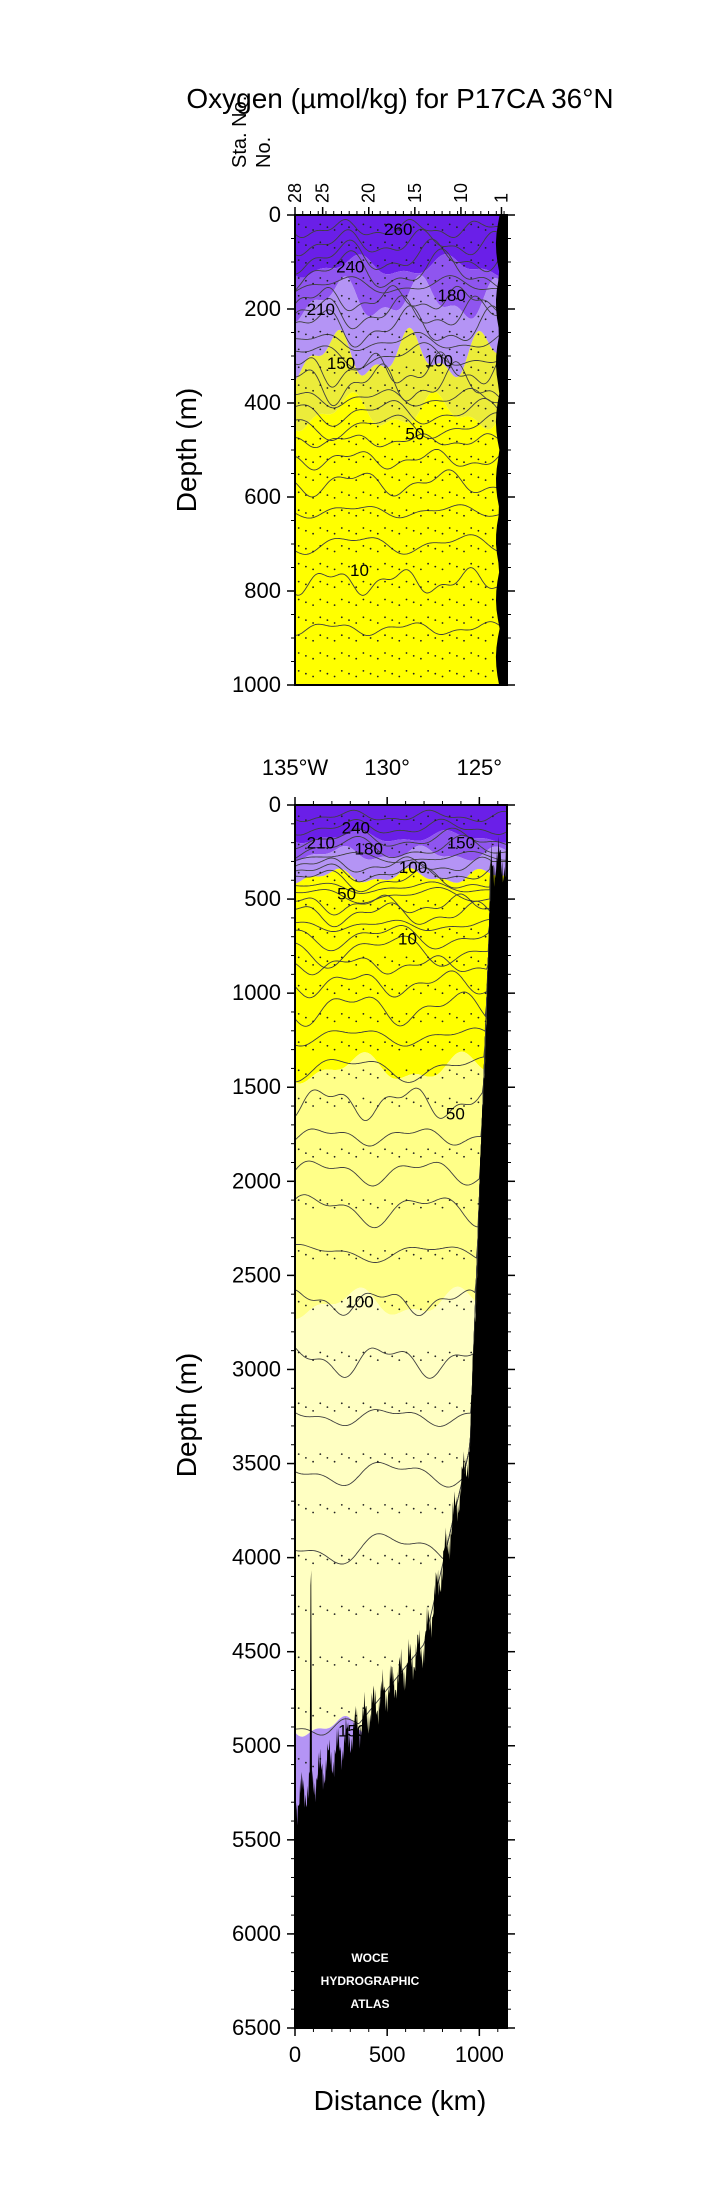 This screenshot has height=2194, width=728. What do you see at coordinates (452, 295) in the screenshot?
I see `upper-contour-label: 180` at bounding box center [452, 295].